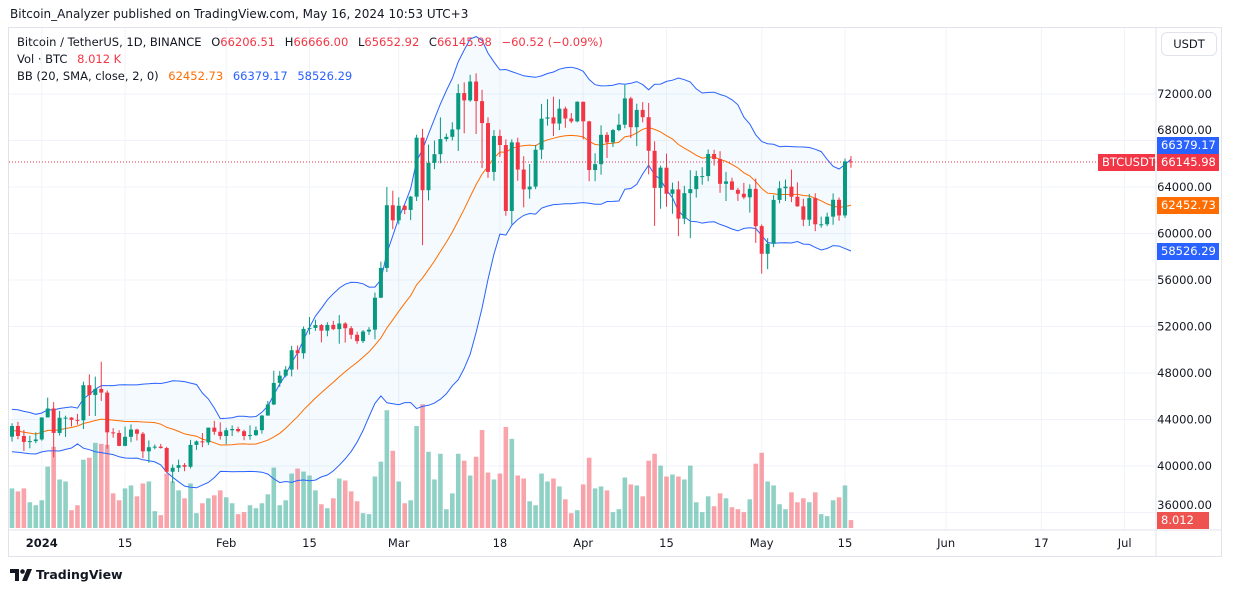 The width and height of the screenshot is (1233, 592). Describe the element at coordinates (88, 76) in the screenshot. I see `bb-label: BB (20, SMA, close, 2, 0)` at that location.